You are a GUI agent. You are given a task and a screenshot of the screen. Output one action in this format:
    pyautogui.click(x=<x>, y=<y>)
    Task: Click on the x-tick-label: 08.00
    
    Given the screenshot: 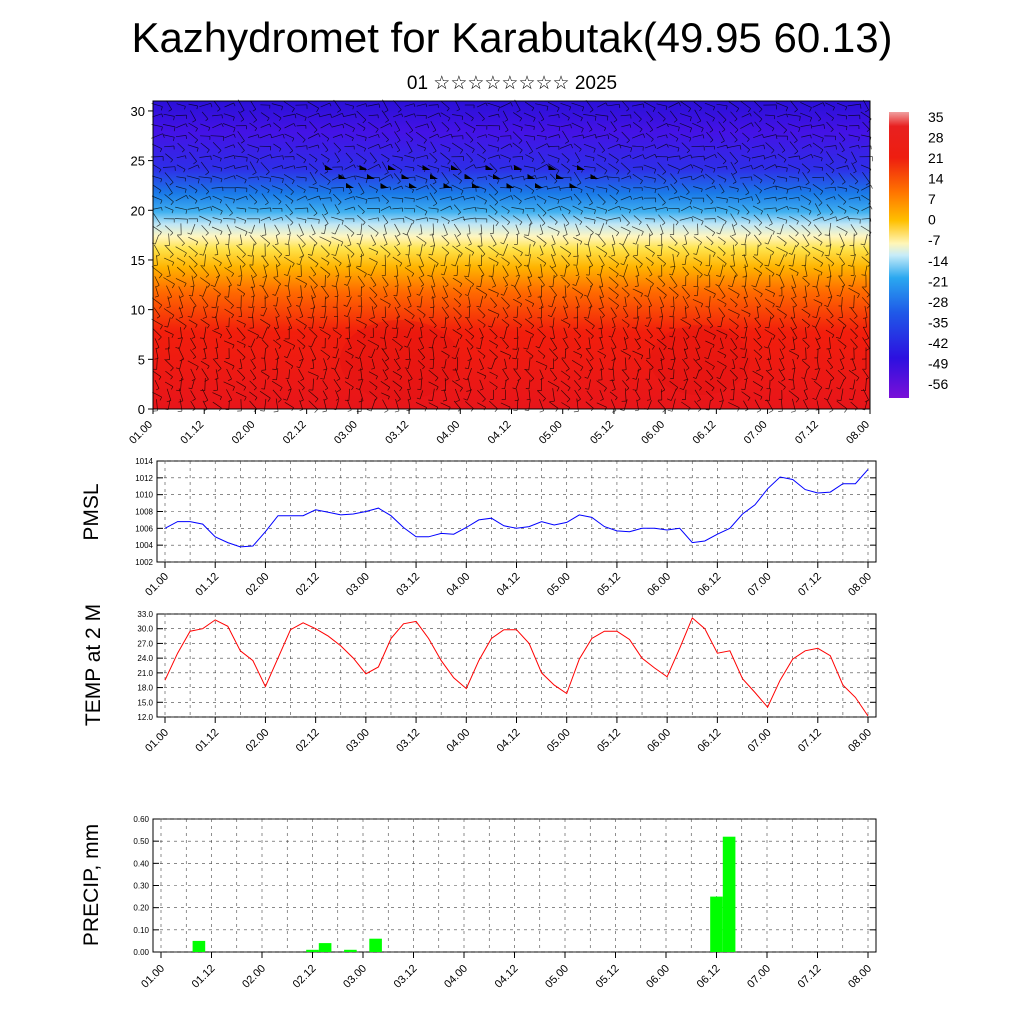 What is the action you would take?
    pyautogui.click(x=860, y=741)
    